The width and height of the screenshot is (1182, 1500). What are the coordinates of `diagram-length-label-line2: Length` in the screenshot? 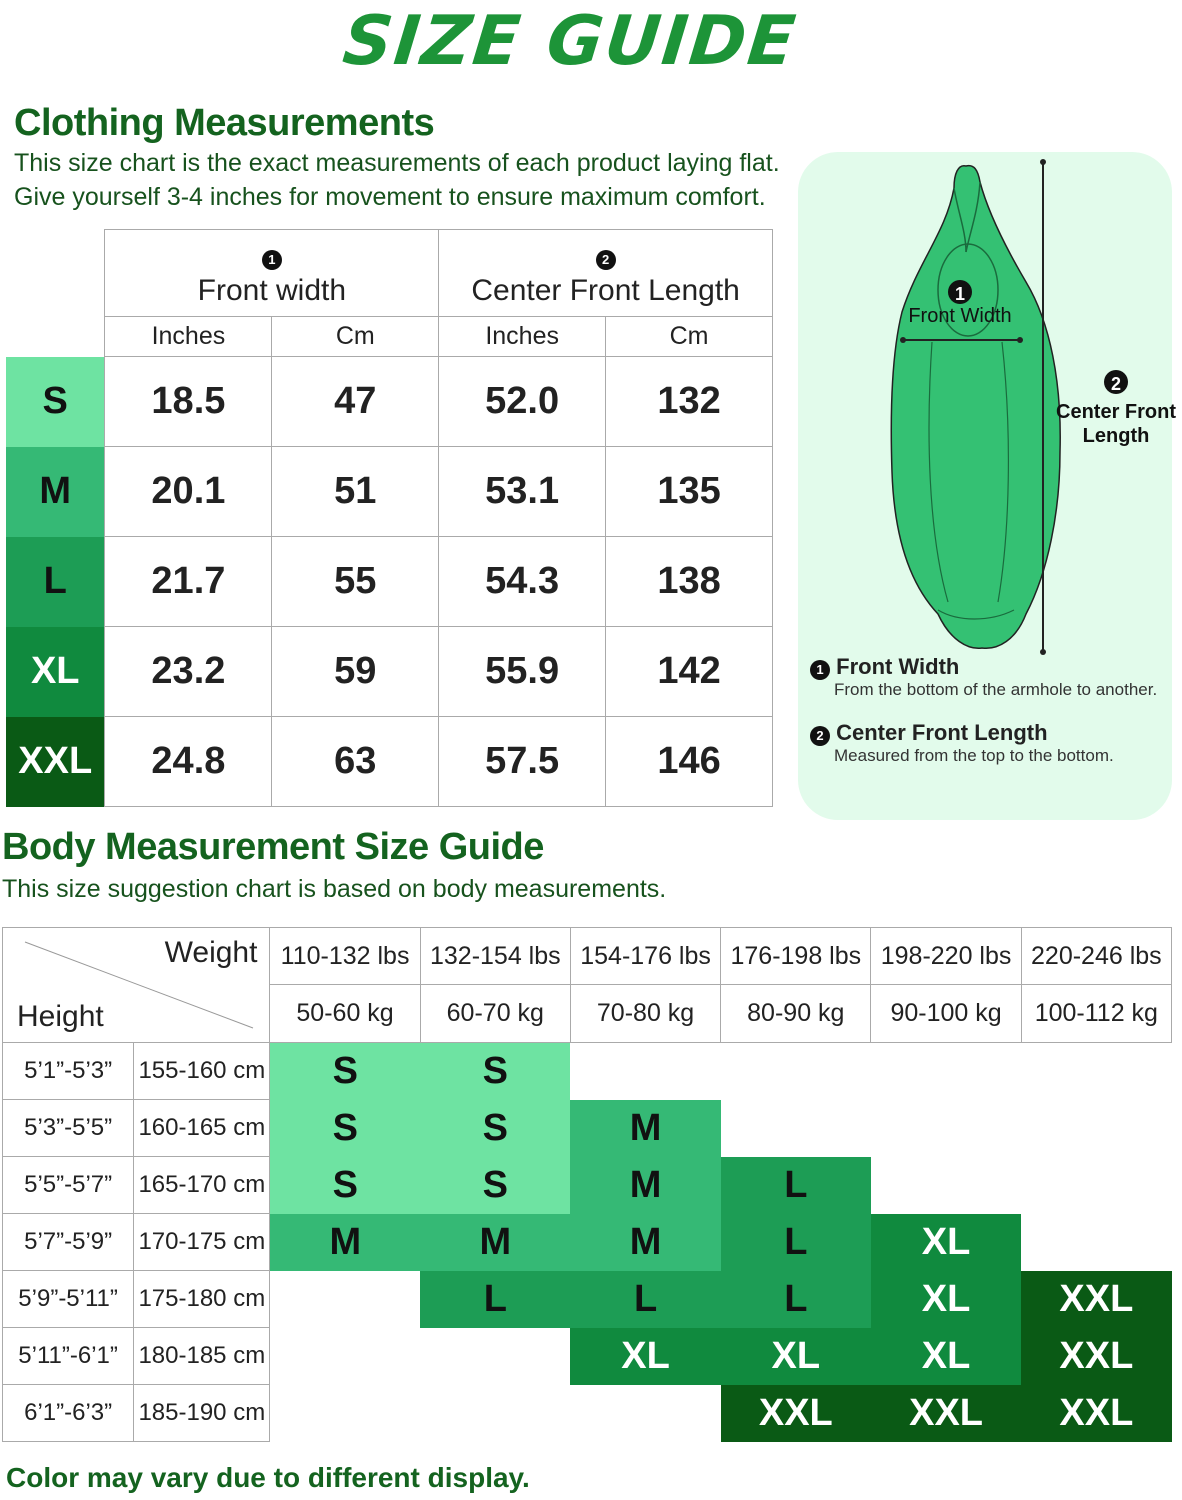 It's located at (1116, 436).